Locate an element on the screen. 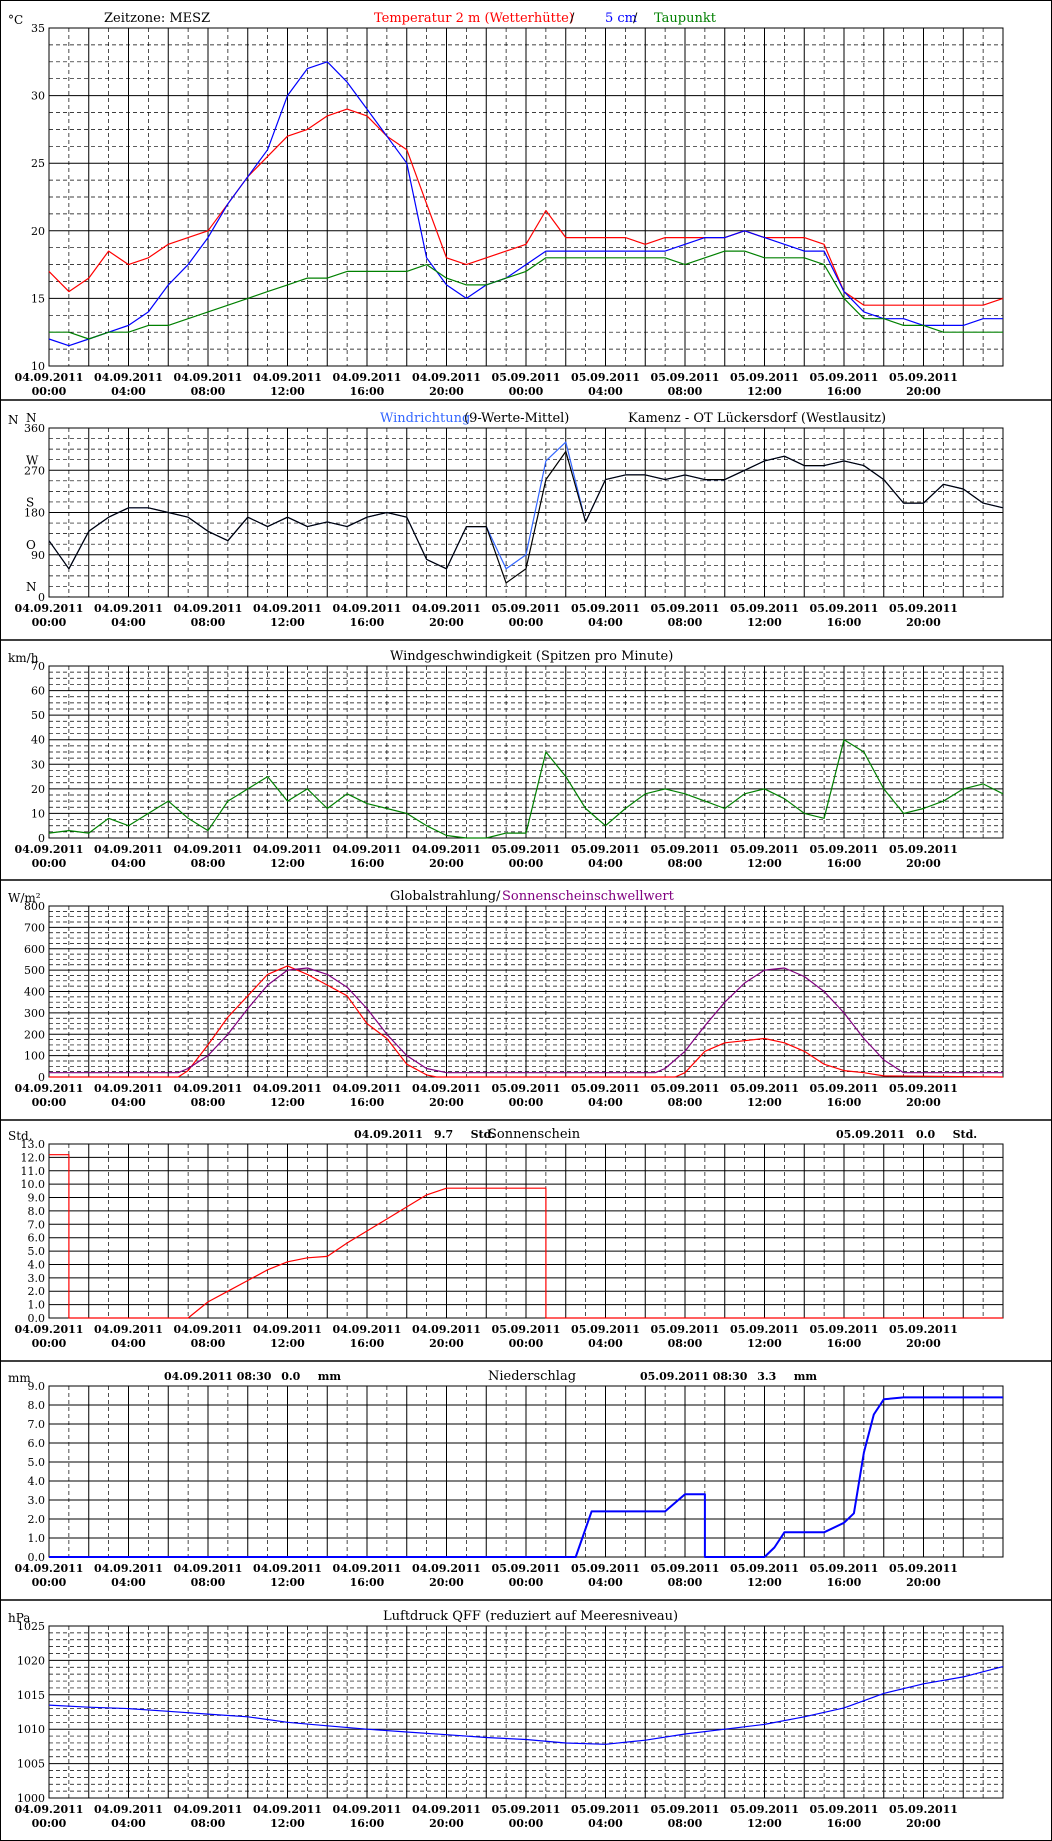 This screenshot has height=1841, width=1052. y-tick-label: 1015 is located at coordinates (31, 1695).